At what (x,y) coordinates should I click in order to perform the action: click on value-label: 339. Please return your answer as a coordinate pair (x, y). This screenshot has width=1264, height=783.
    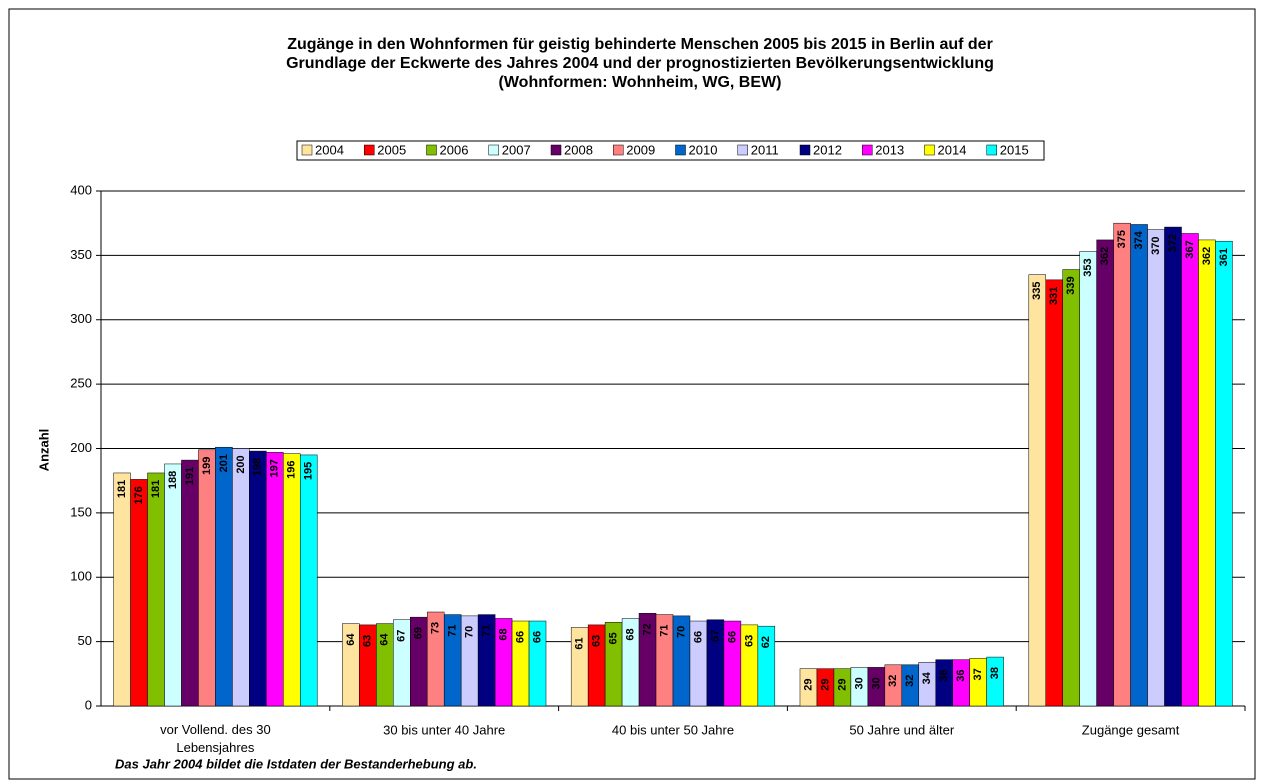
    Looking at the image, I should click on (1071, 285).